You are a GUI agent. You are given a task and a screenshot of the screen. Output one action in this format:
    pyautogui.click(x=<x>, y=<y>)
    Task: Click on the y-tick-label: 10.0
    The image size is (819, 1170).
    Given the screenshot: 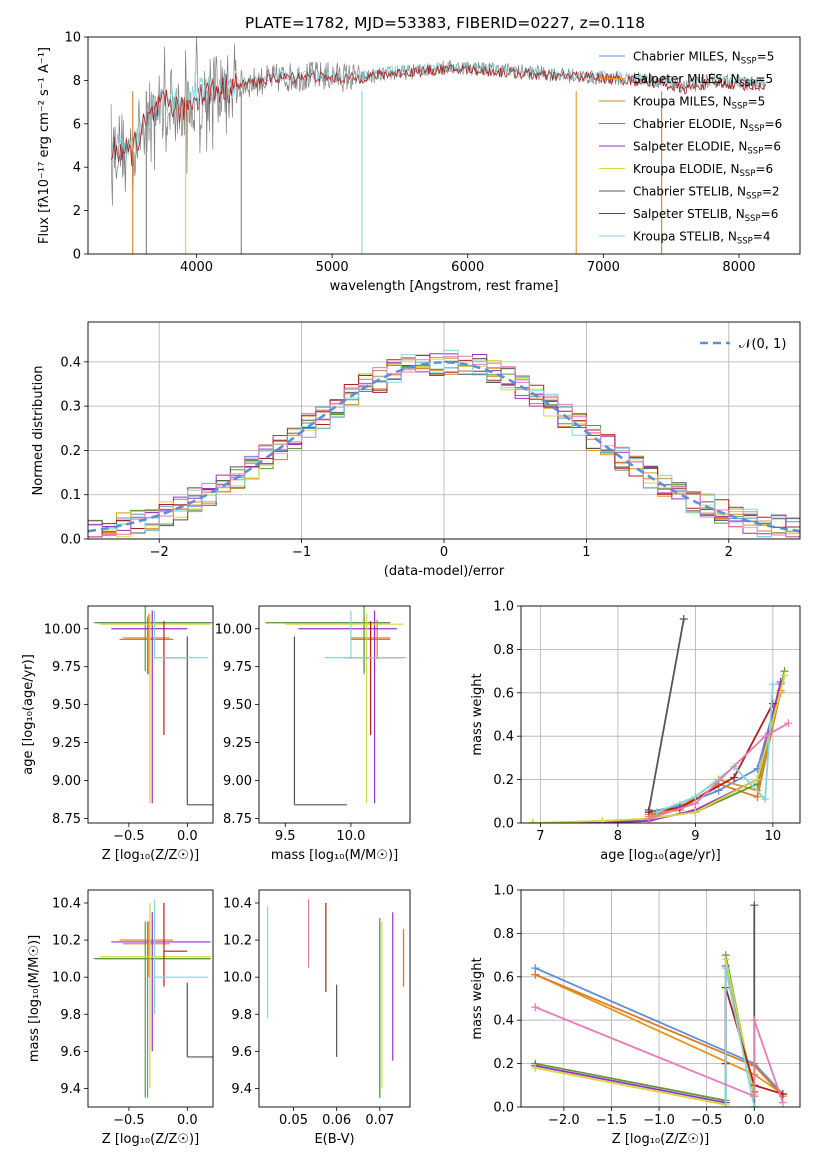 What is the action you would take?
    pyautogui.click(x=66, y=978)
    